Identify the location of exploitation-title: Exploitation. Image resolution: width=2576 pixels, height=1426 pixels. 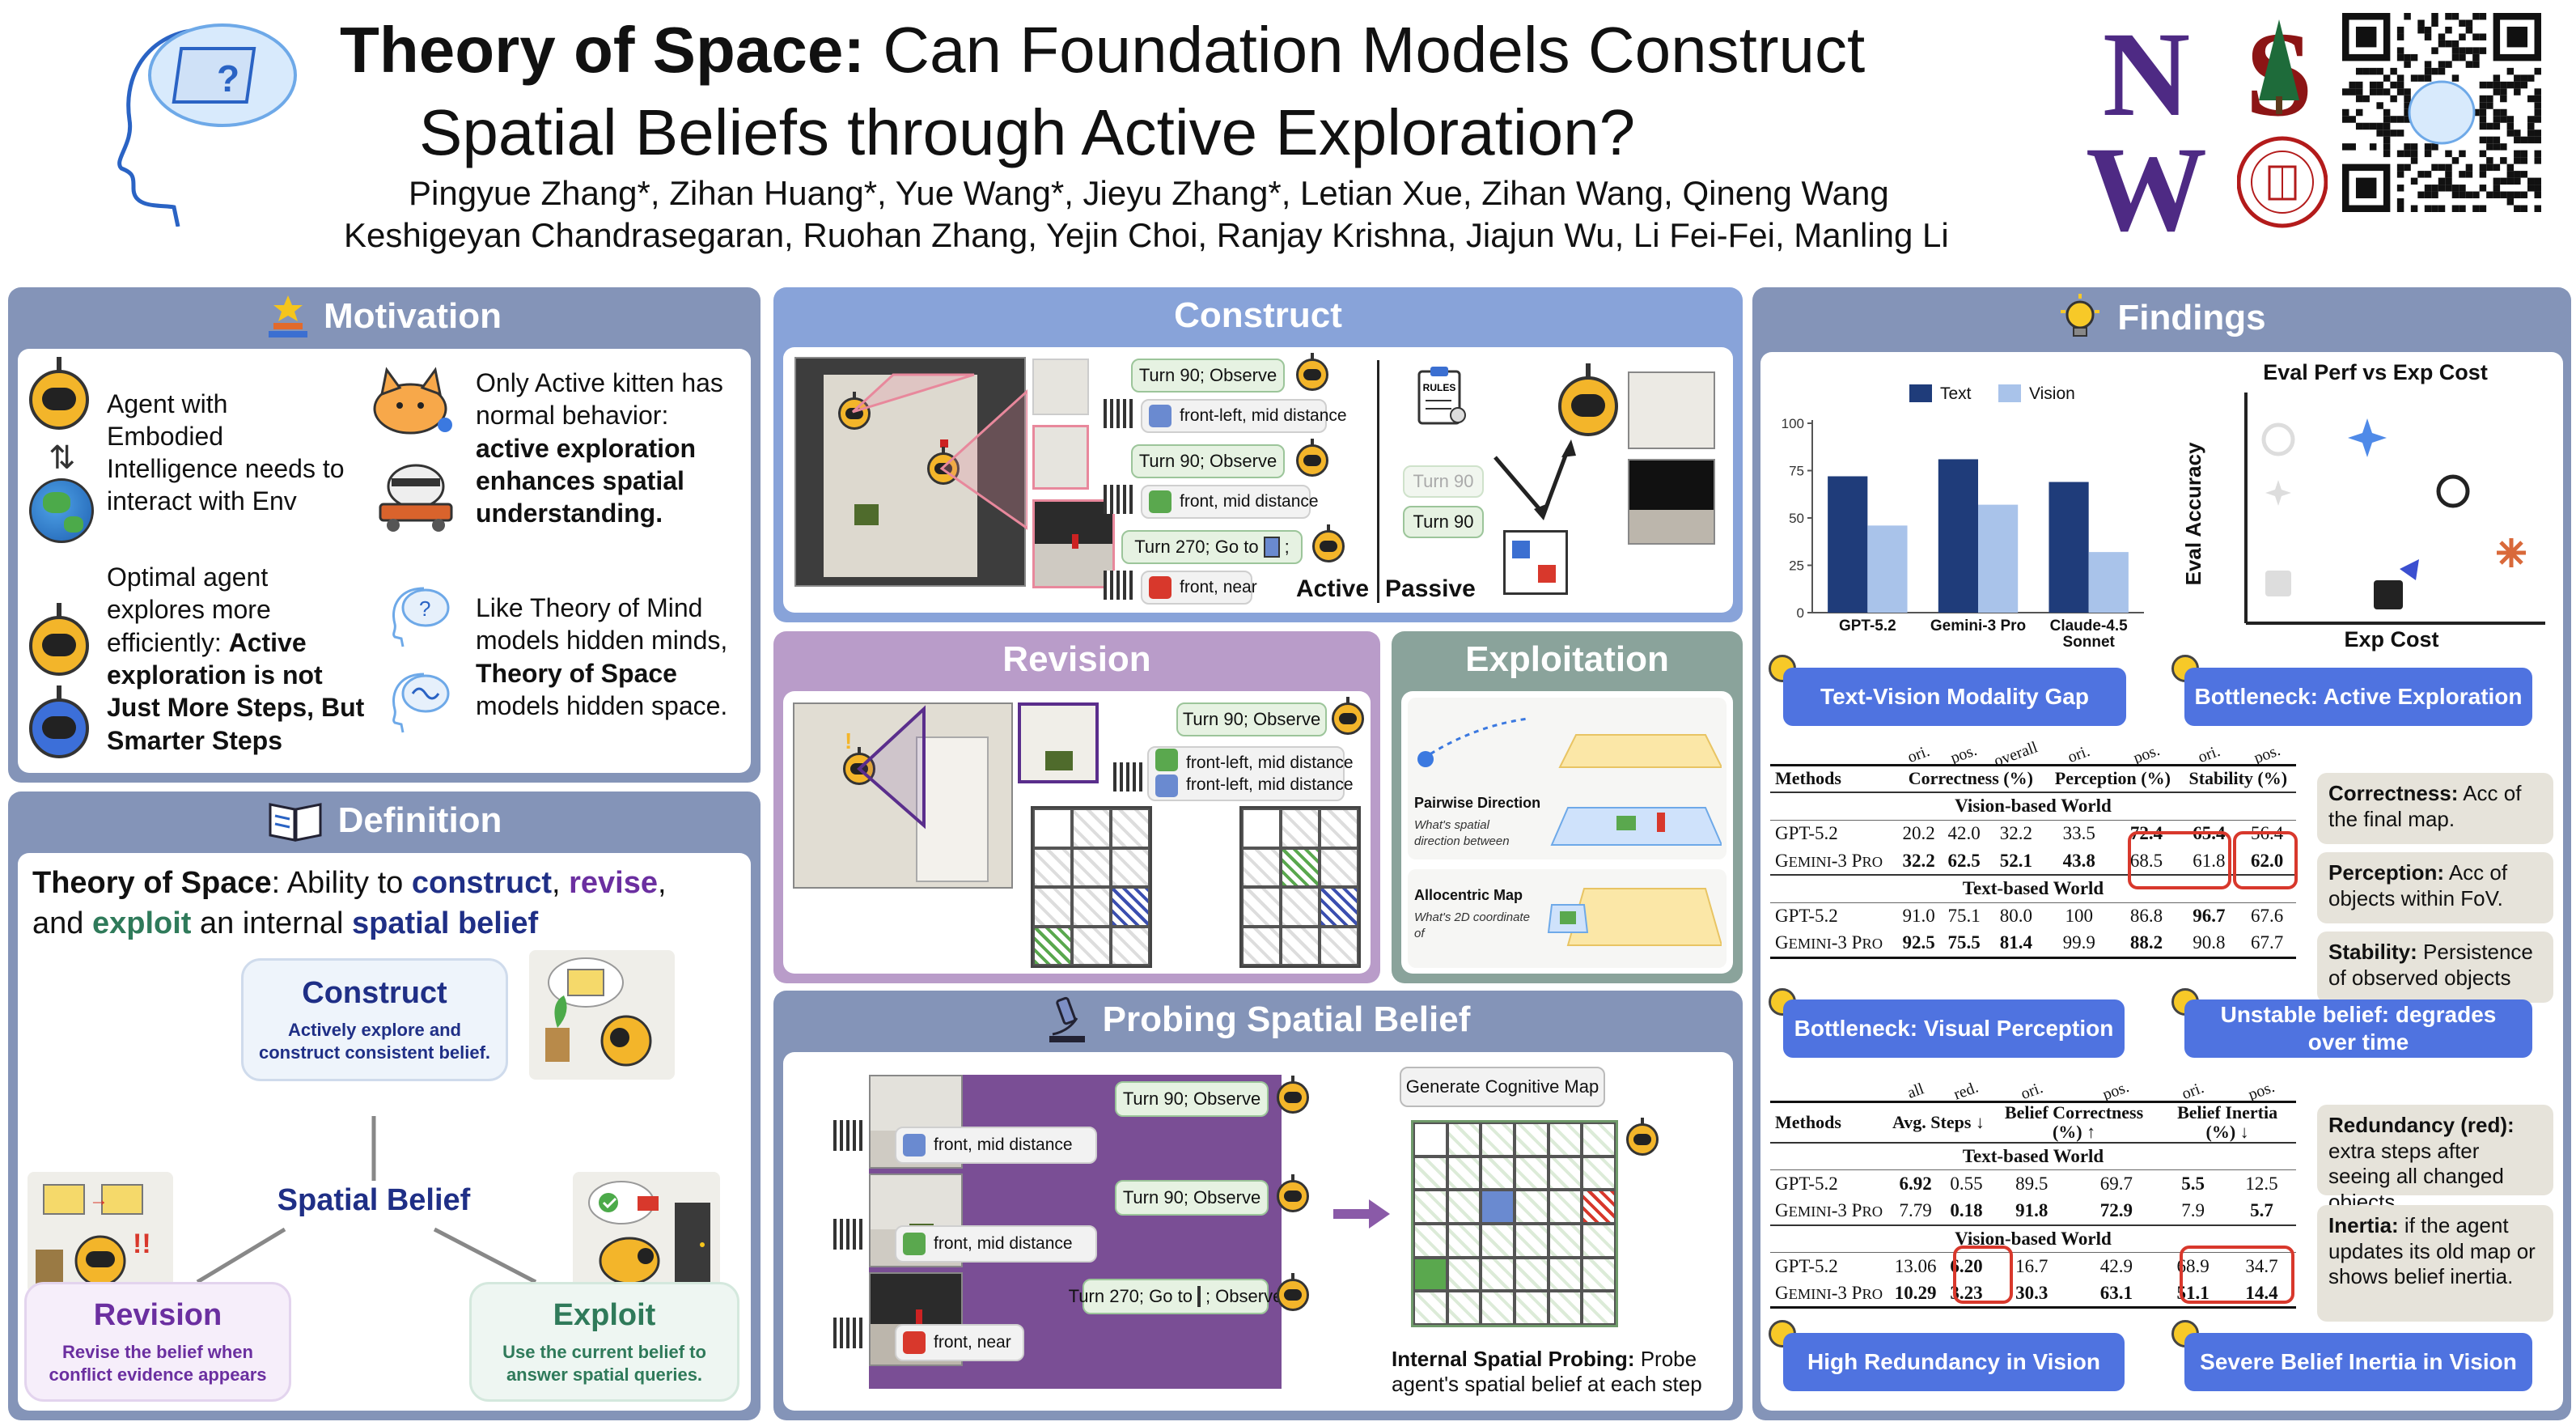
(1567, 659).